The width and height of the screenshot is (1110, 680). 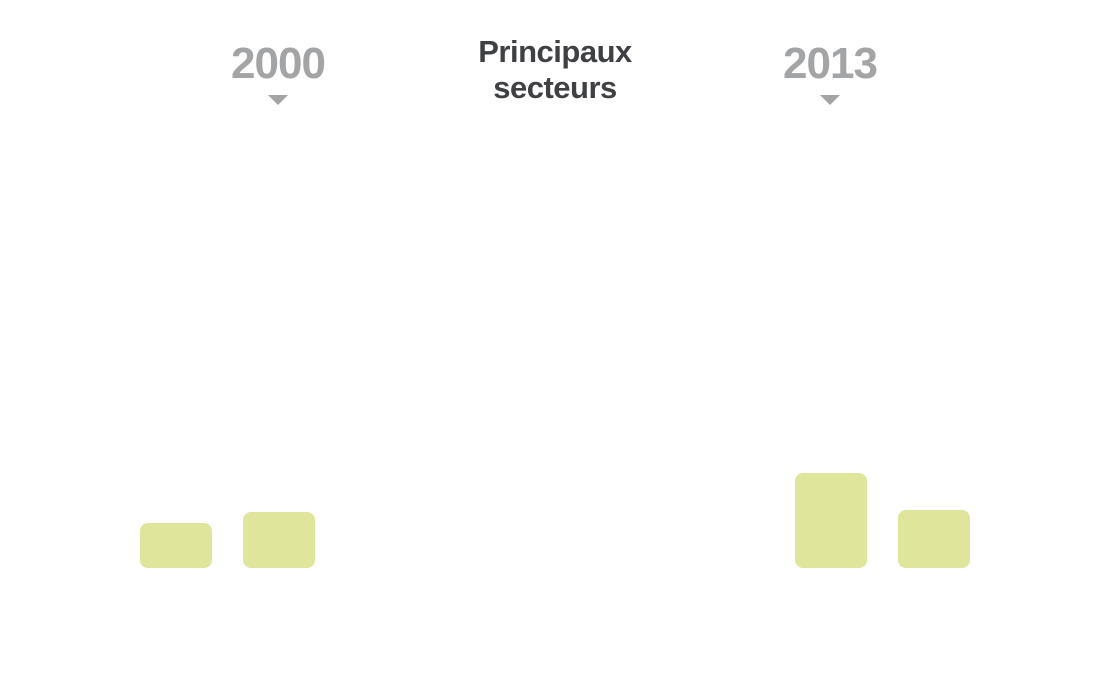 I want to click on year-label-2013: 2013, so click(x=830, y=64).